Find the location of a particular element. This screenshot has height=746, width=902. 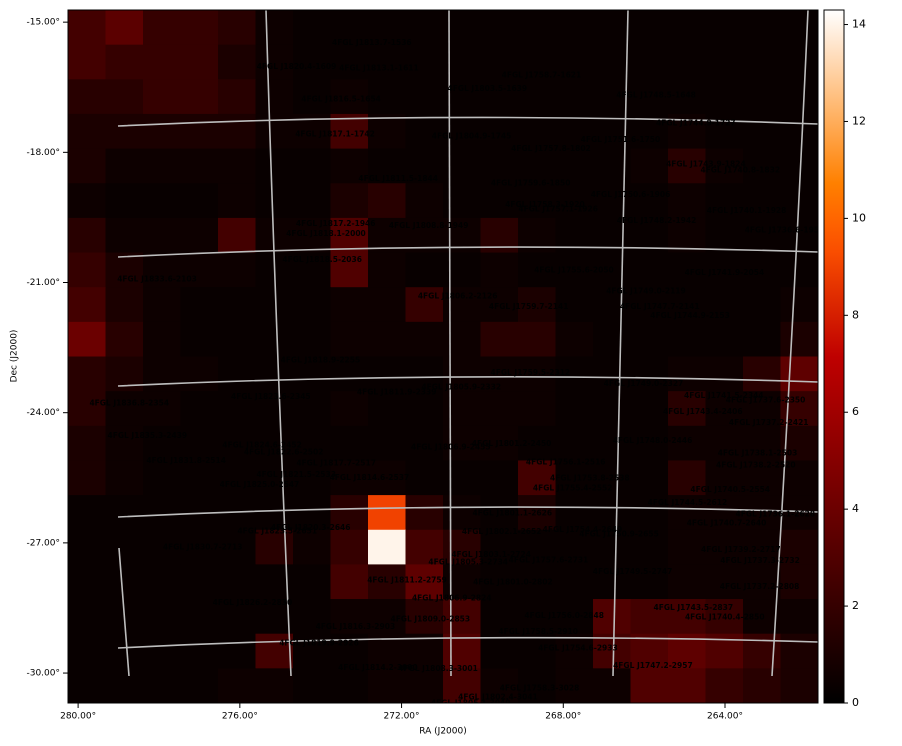

source-label: 4FGL J1749.5-2747 is located at coordinates (633, 571).